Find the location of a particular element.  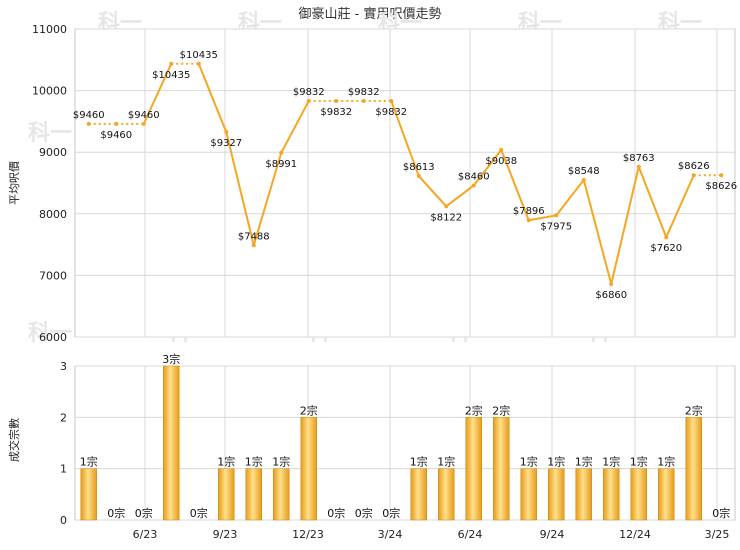

line-data-label: $8548 is located at coordinates (584, 171).